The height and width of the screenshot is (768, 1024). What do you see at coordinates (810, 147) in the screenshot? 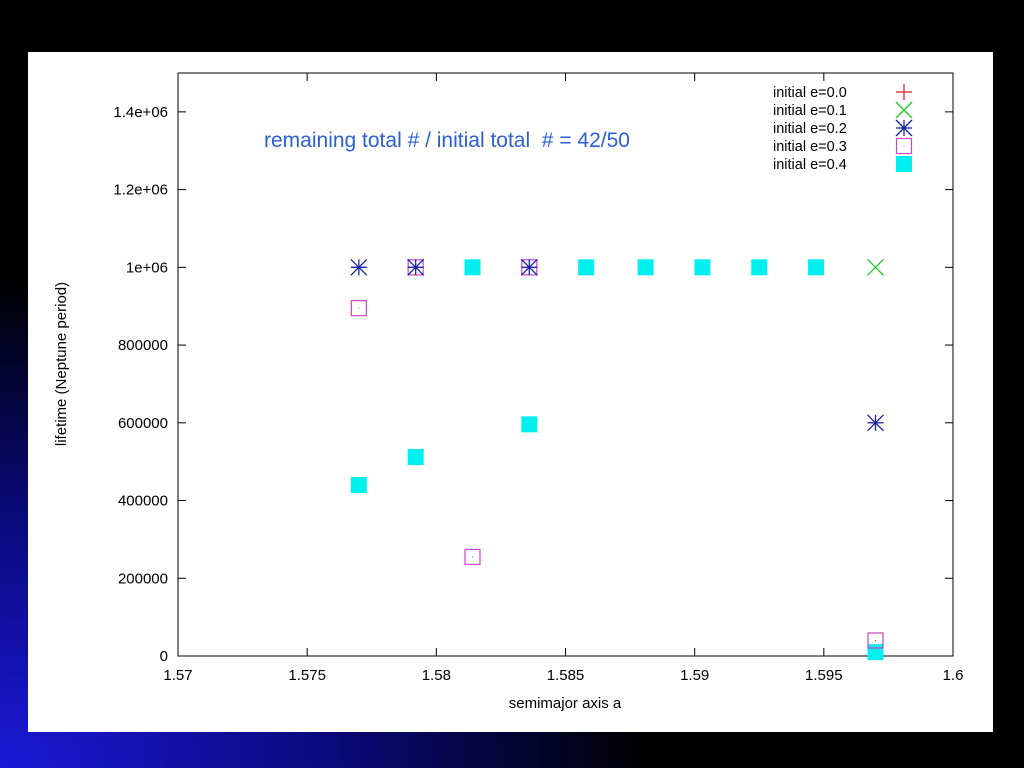
I see `legend-label: initial e=0.3` at bounding box center [810, 147].